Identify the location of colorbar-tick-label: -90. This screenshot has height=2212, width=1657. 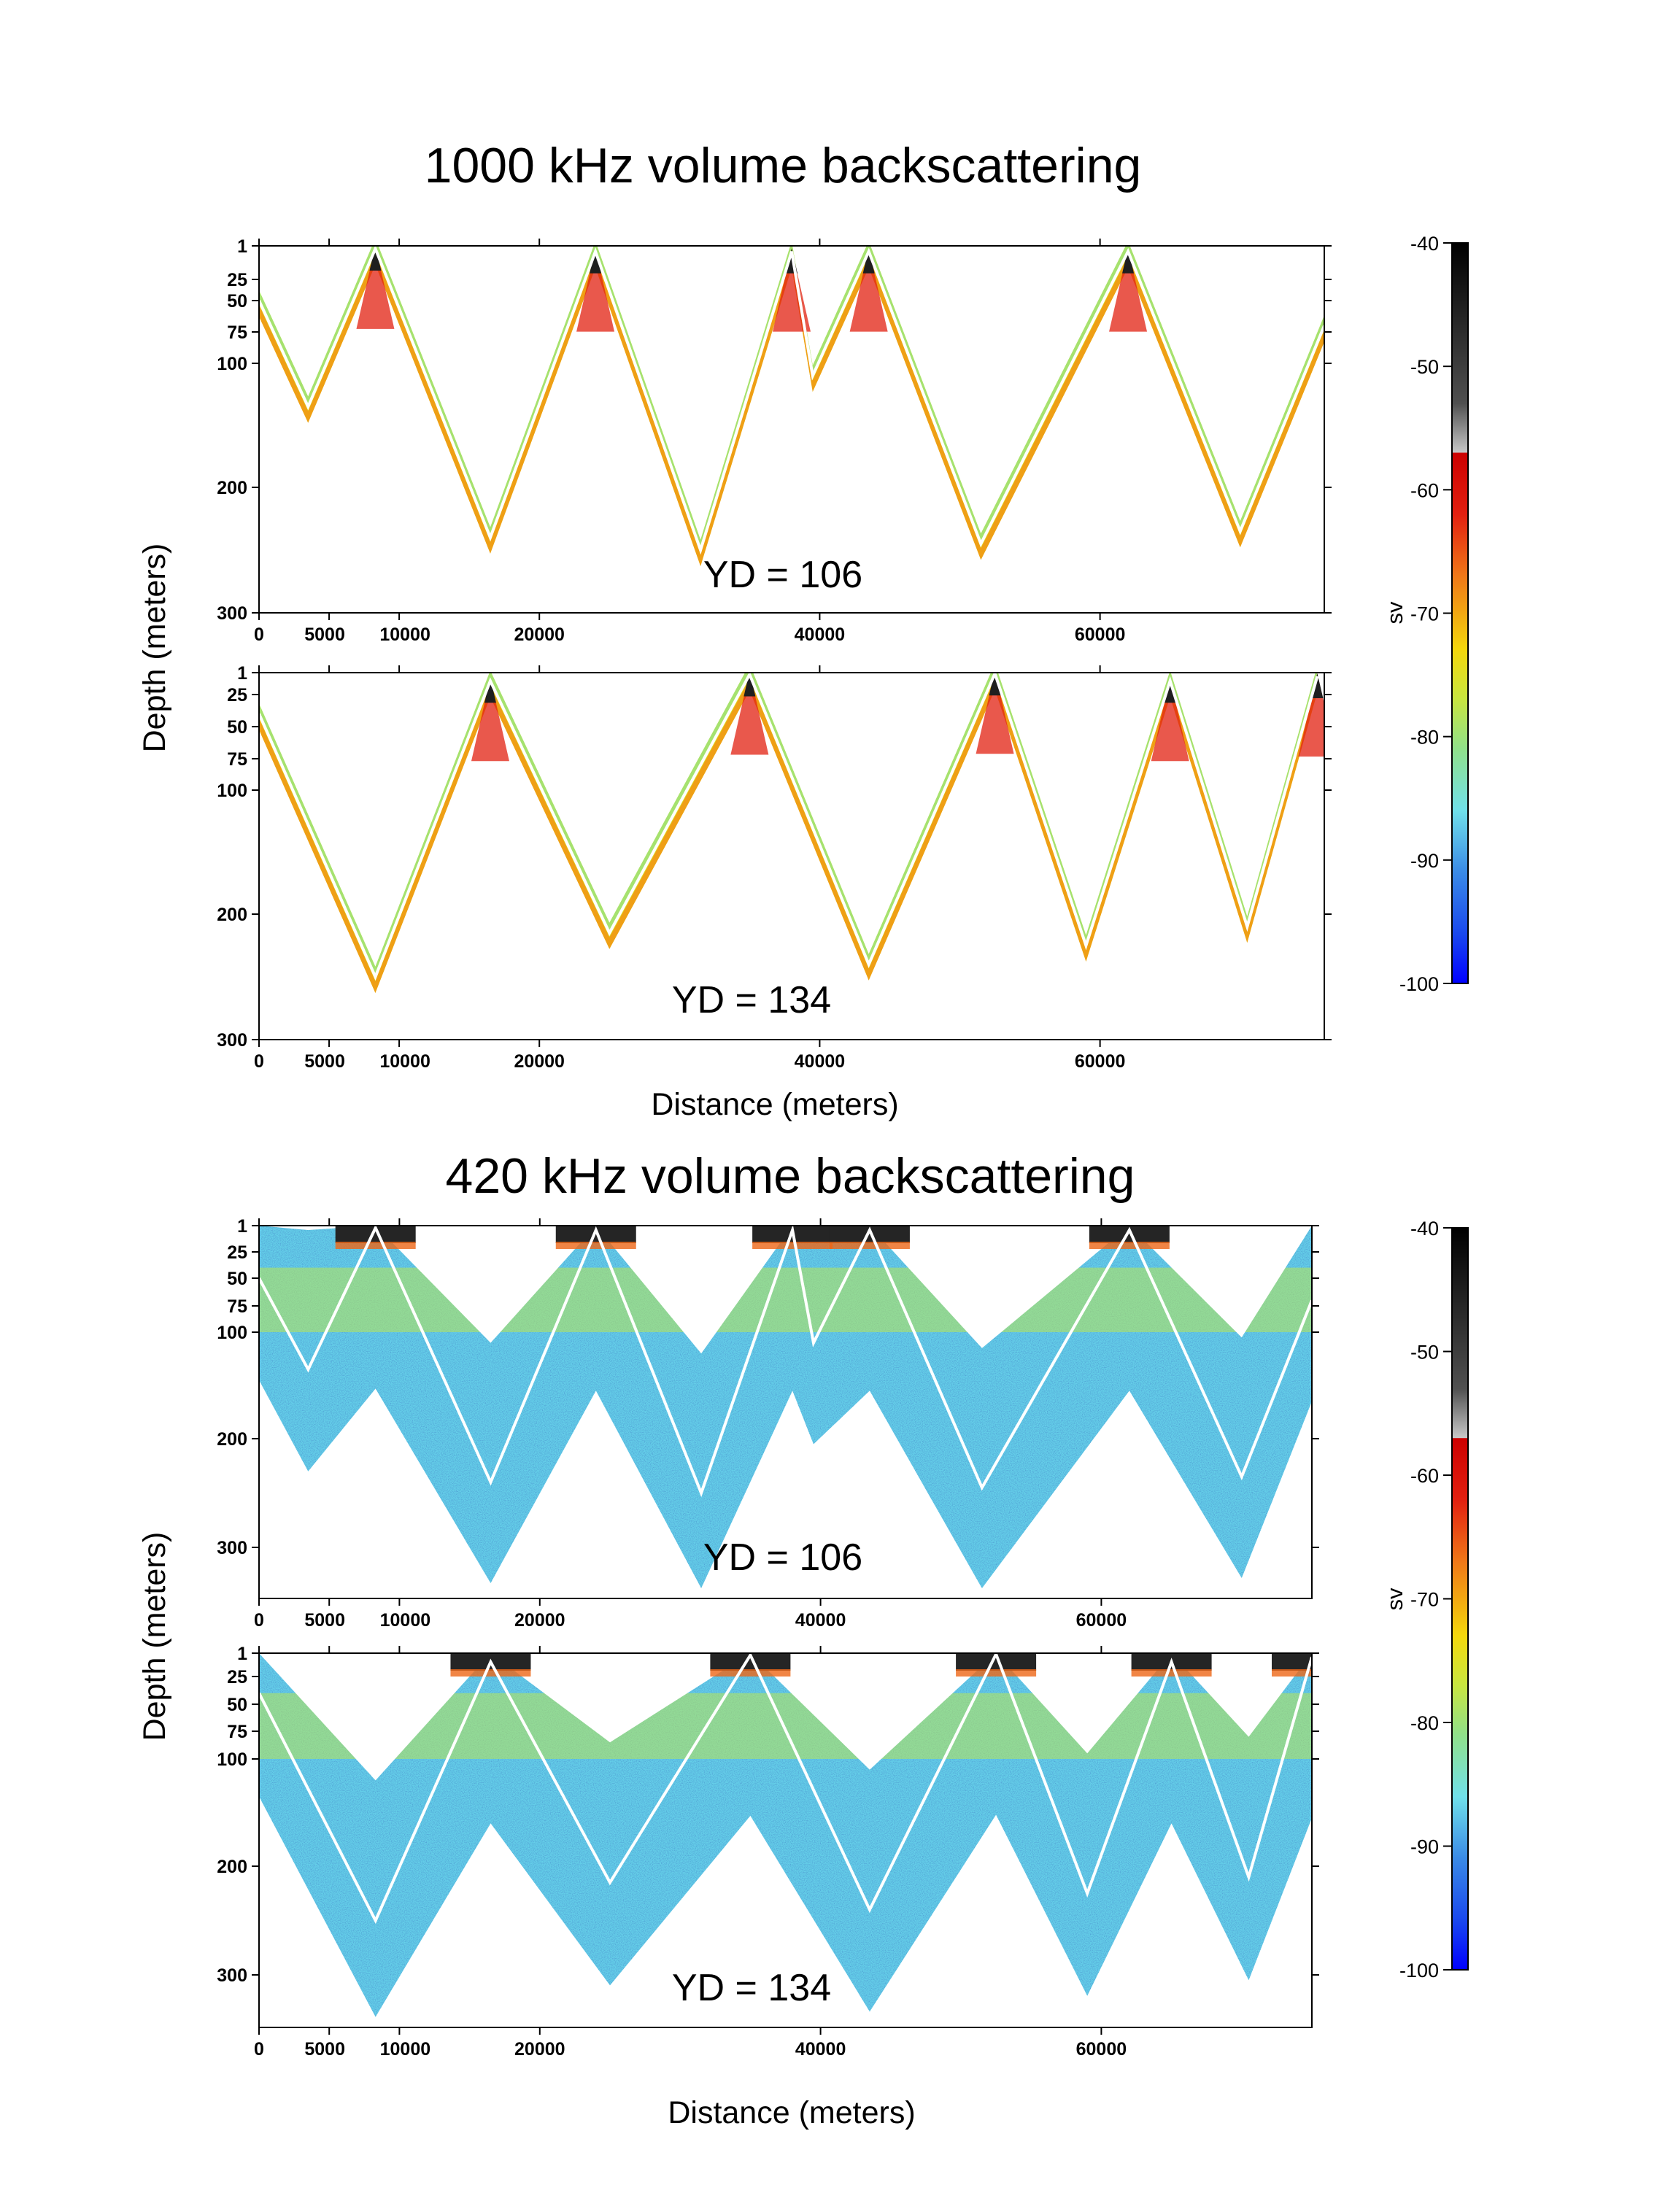
(1424, 1847).